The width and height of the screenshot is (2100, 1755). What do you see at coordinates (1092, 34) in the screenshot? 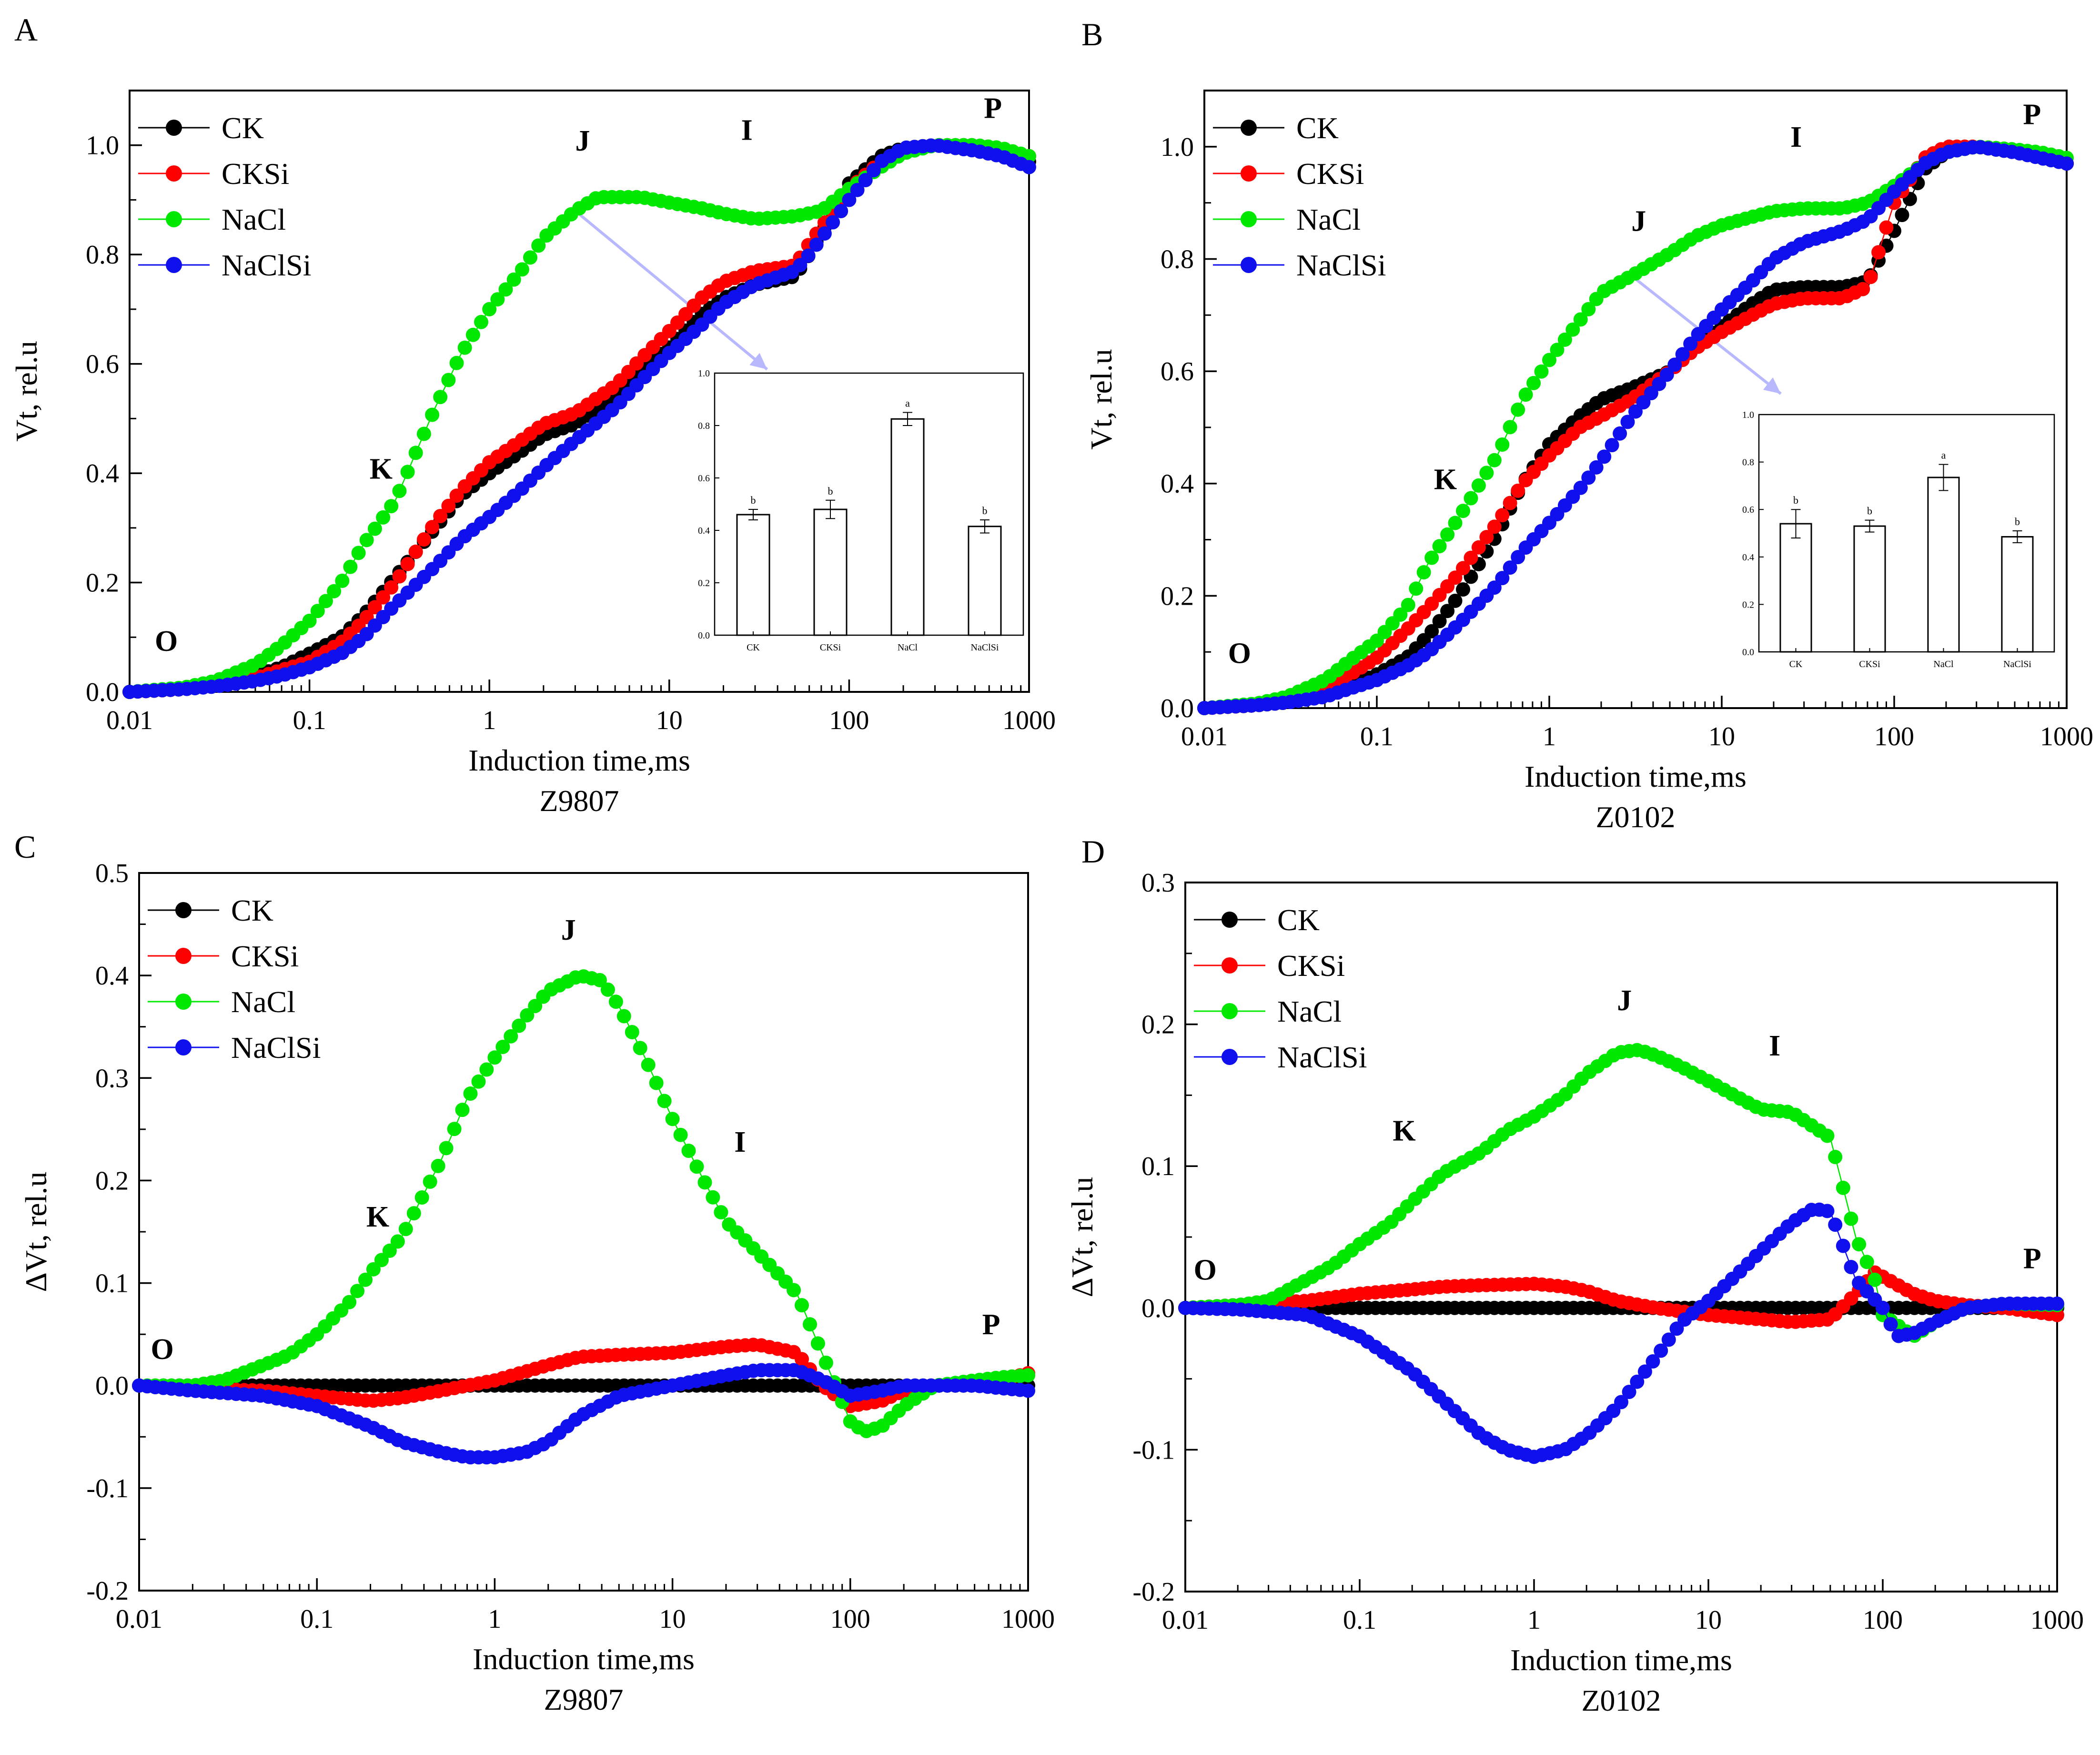
I see `panel-letter: B` at bounding box center [1092, 34].